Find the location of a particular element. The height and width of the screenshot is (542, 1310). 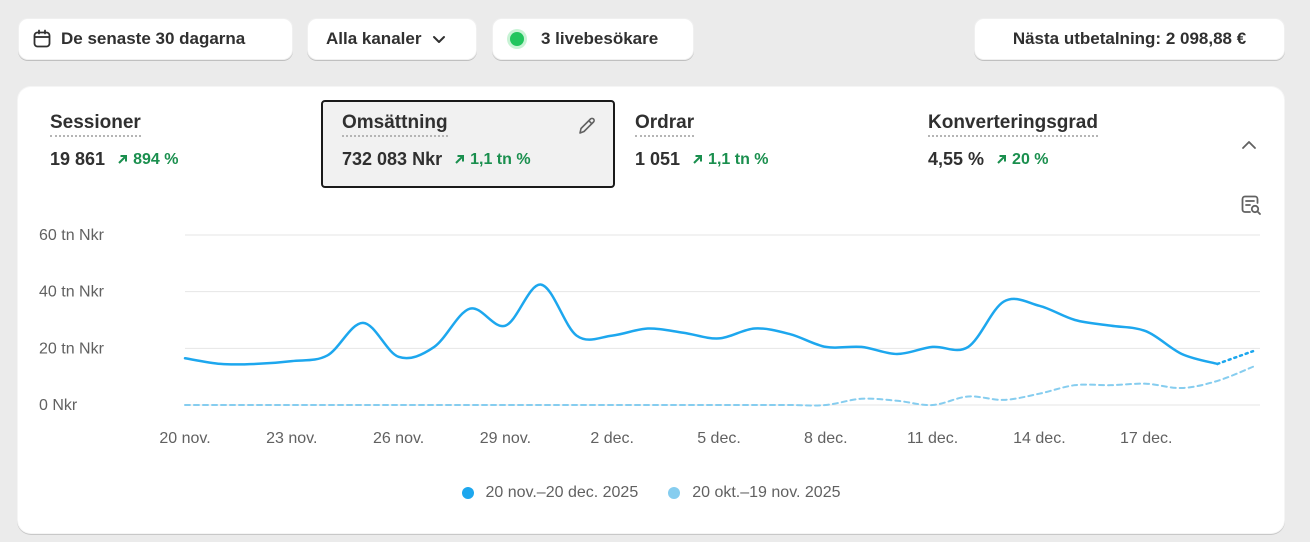

chevron-down-icon is located at coordinates (439, 39).